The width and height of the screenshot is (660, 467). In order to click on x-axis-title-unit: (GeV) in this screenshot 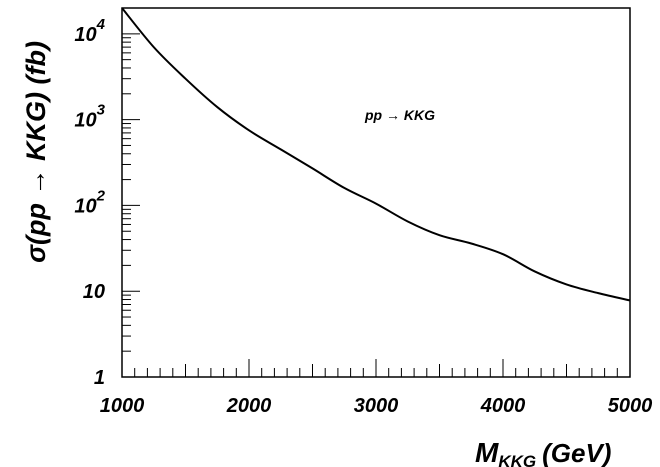, I will do `click(576, 452)`.